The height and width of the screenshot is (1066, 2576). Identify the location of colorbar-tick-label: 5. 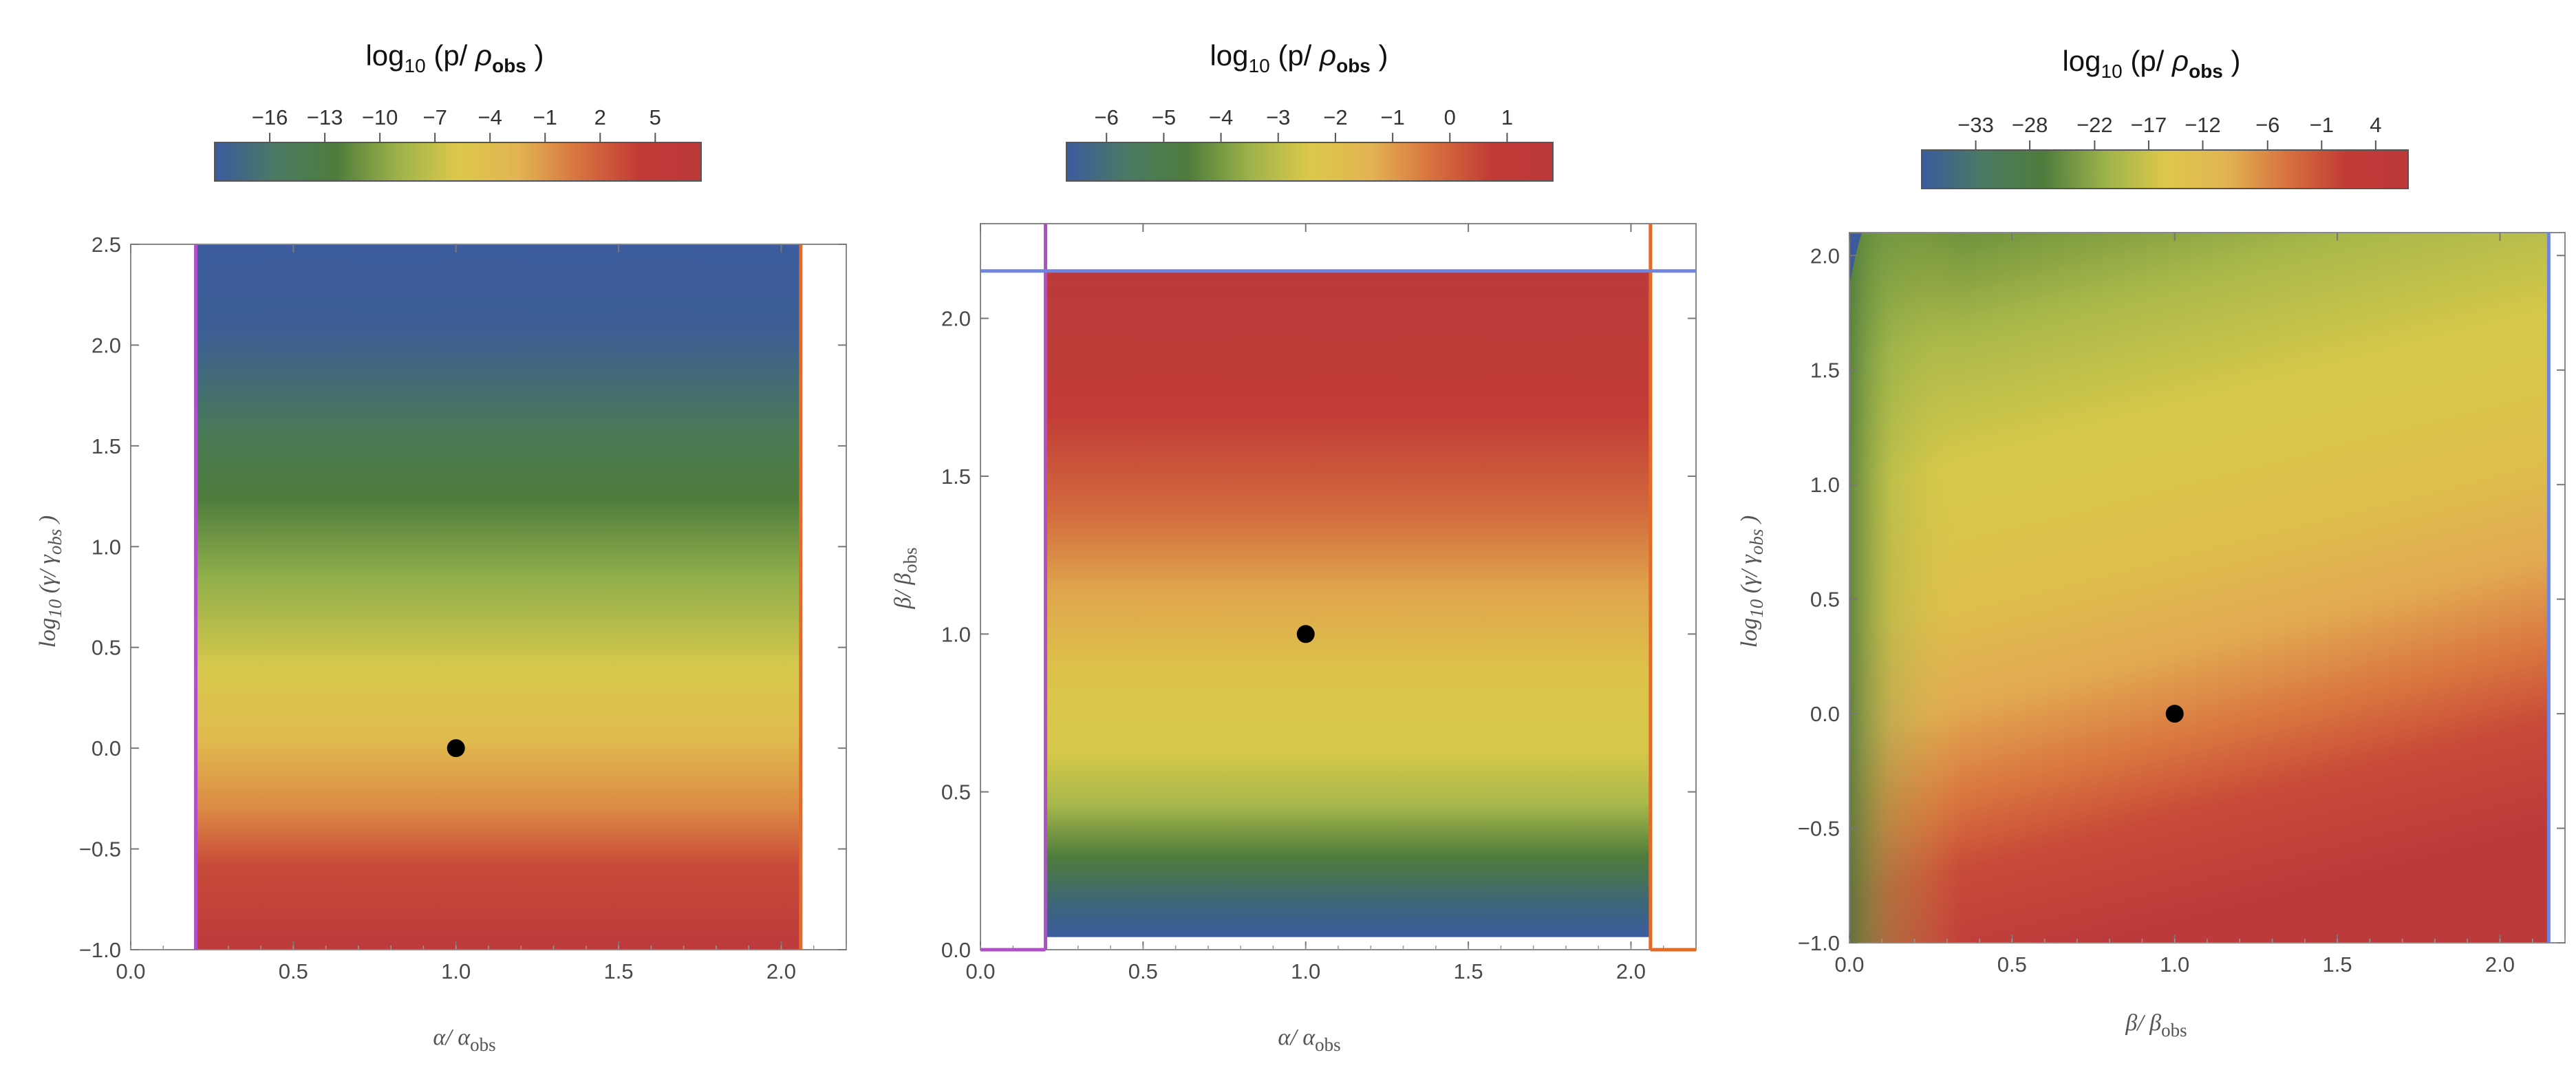
(655, 117).